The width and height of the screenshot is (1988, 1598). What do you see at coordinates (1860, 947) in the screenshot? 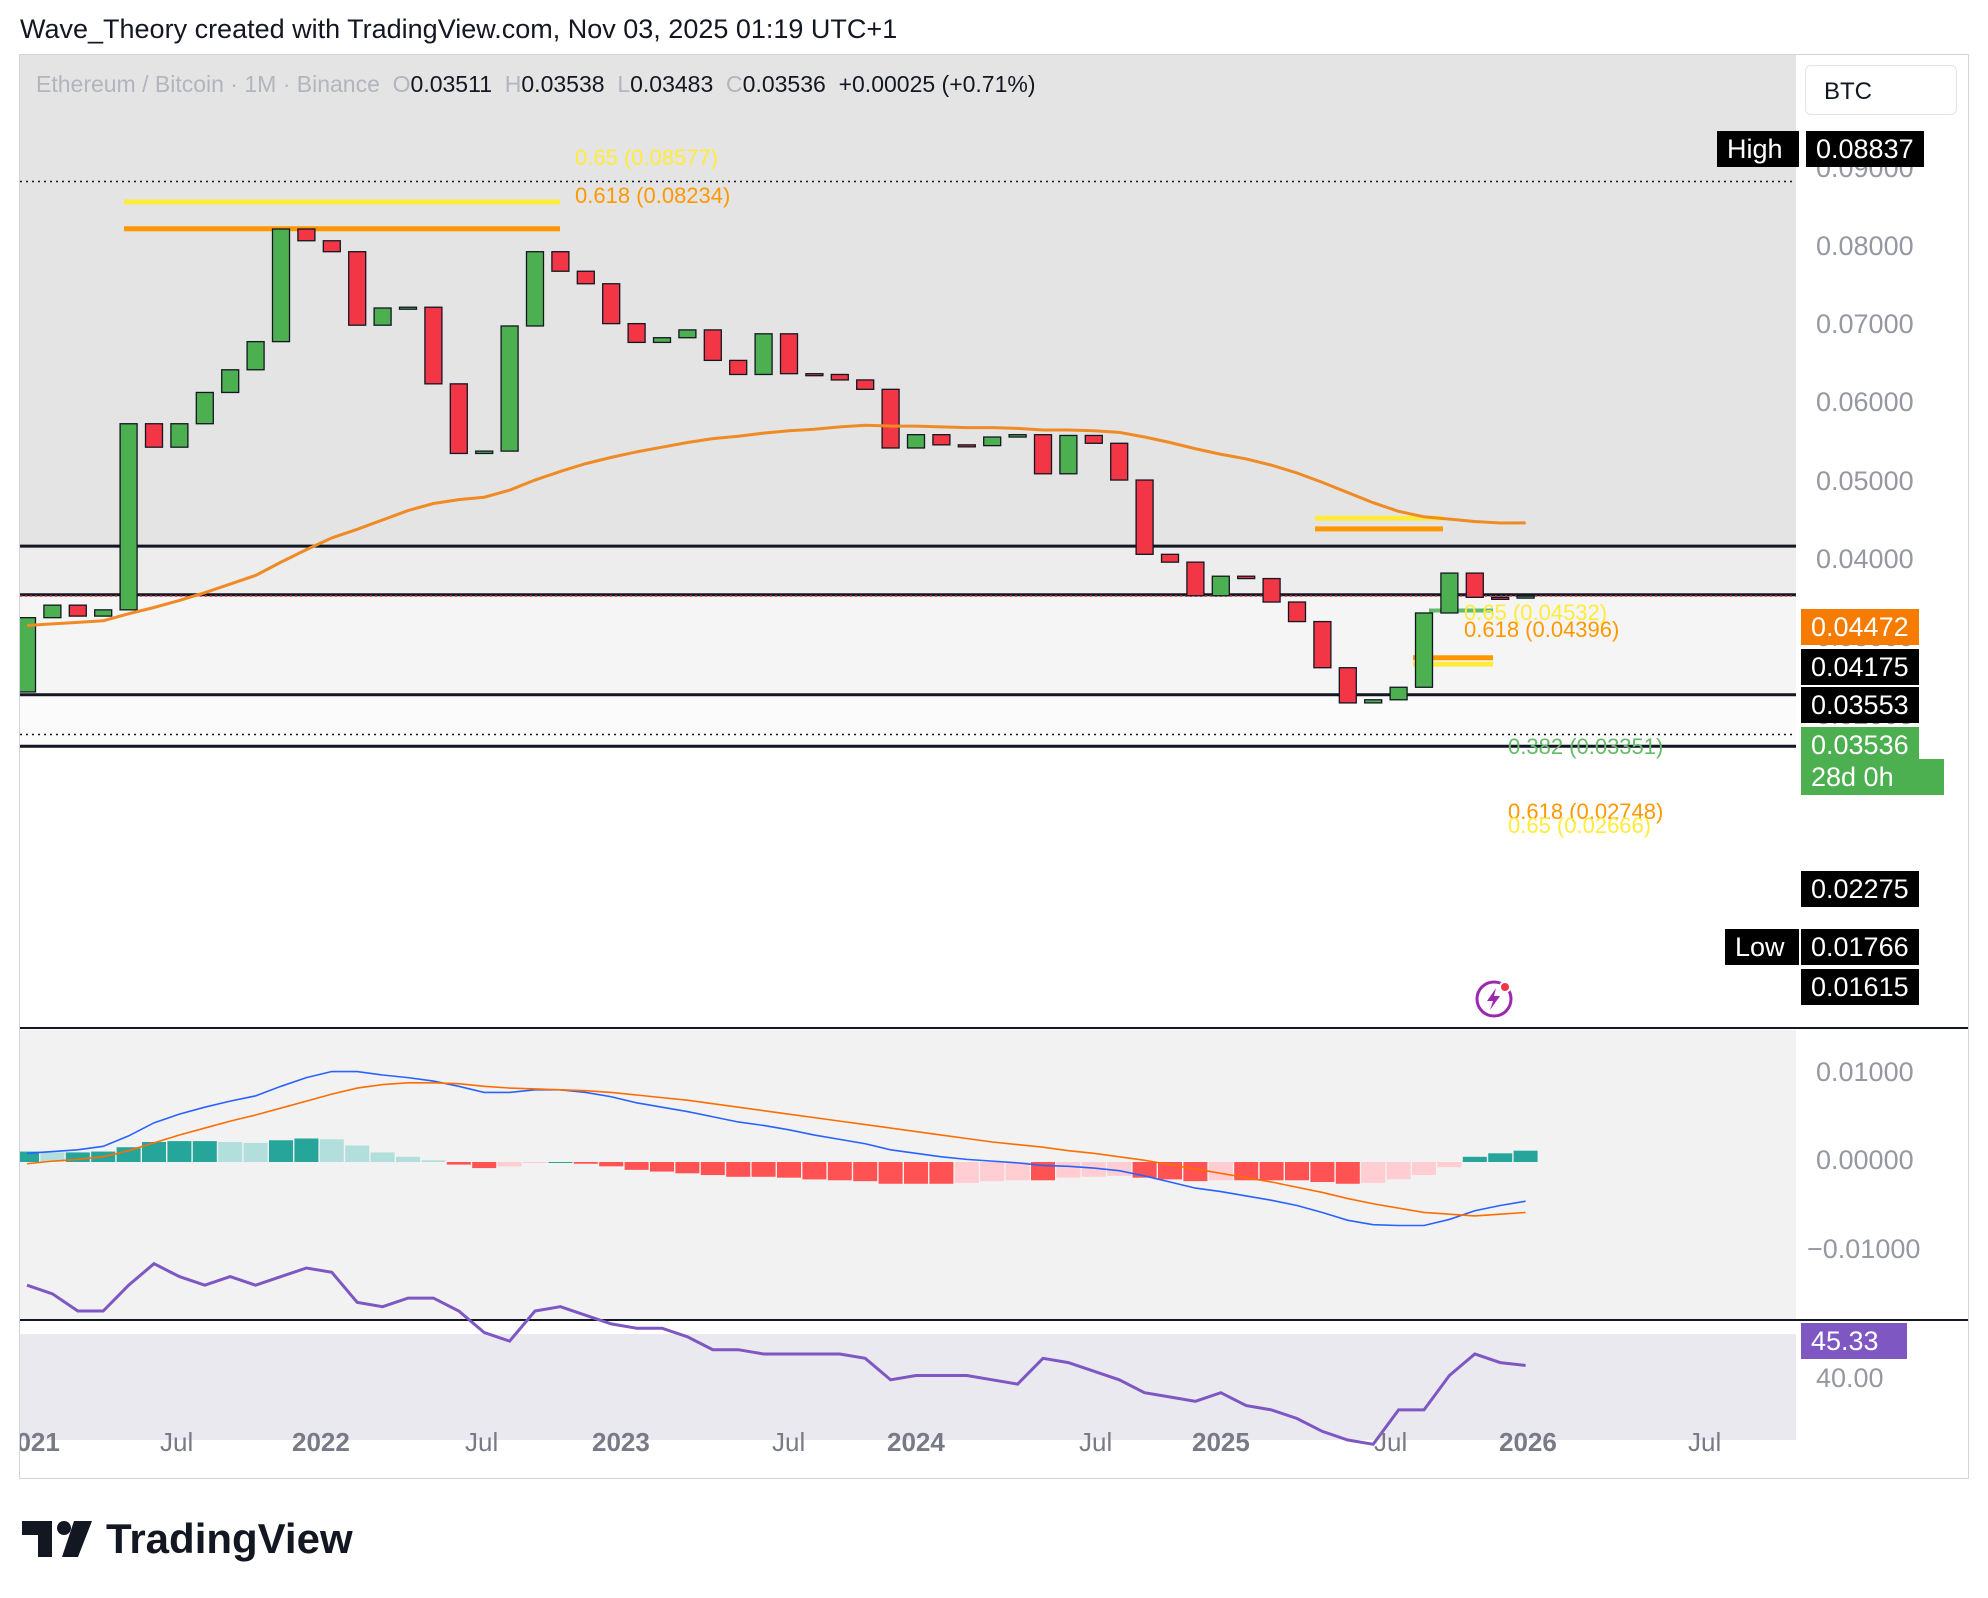
I see `low-tag-value: 0.01766` at bounding box center [1860, 947].